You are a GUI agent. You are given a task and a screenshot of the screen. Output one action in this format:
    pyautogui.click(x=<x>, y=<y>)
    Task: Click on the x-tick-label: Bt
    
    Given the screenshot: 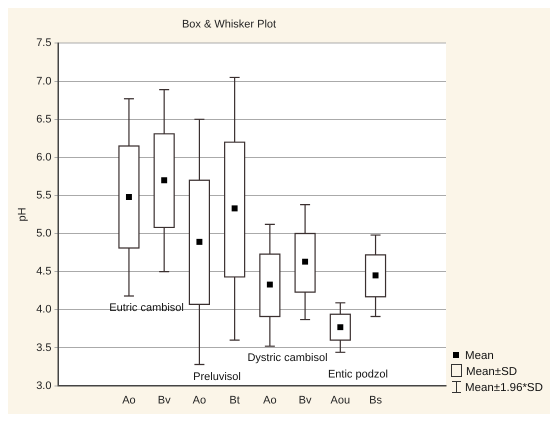 What is the action you would take?
    pyautogui.click(x=234, y=400)
    